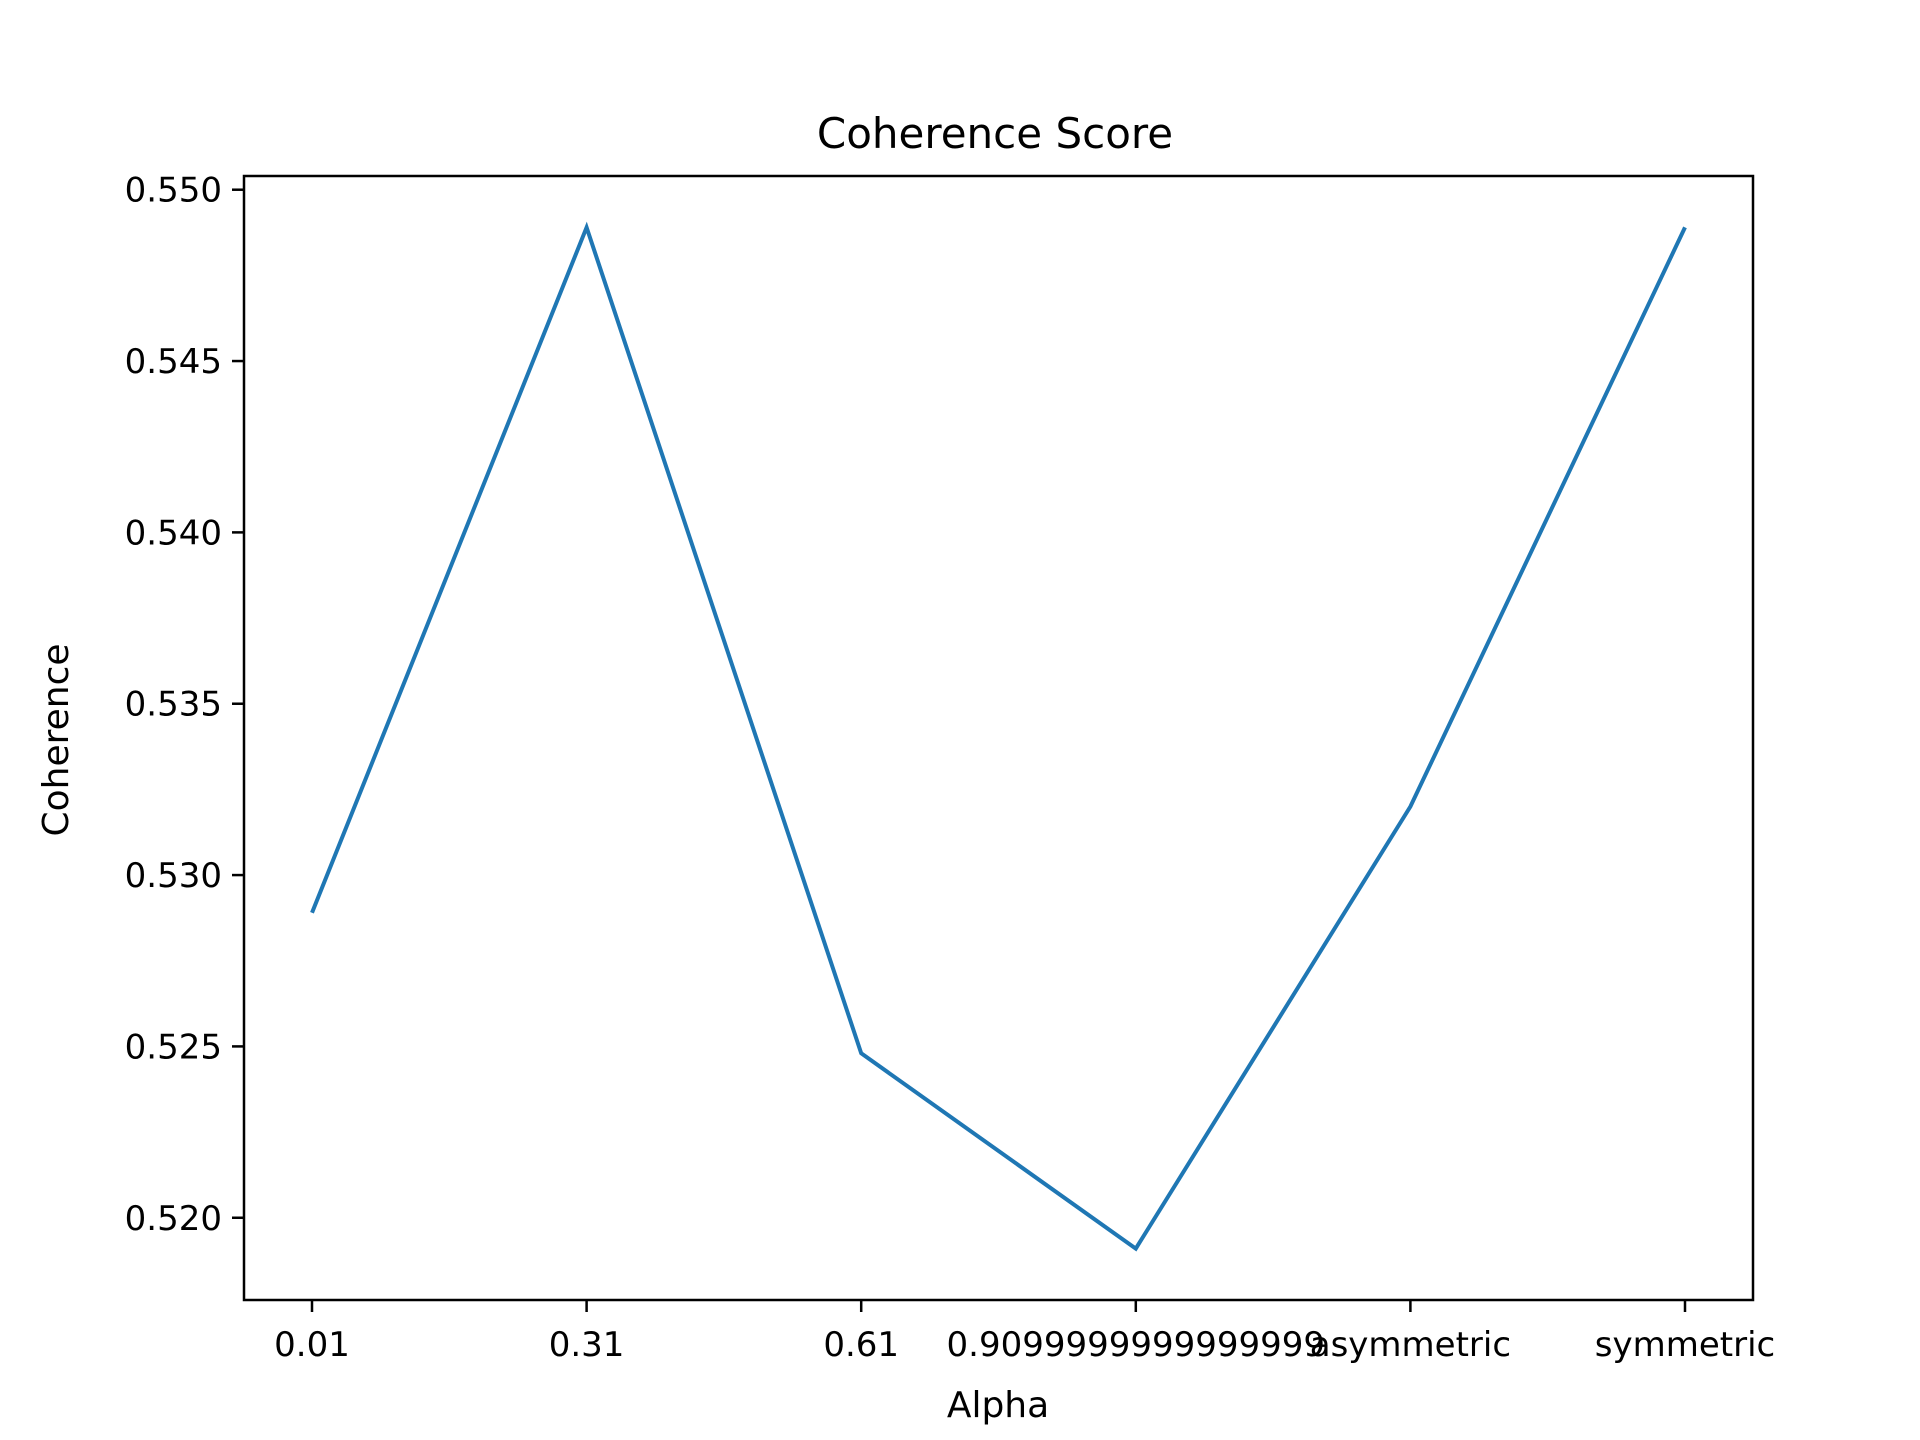 This screenshot has height=1440, width=1920. What do you see at coordinates (998, 1405) in the screenshot?
I see `x-axis-label: Alpha` at bounding box center [998, 1405].